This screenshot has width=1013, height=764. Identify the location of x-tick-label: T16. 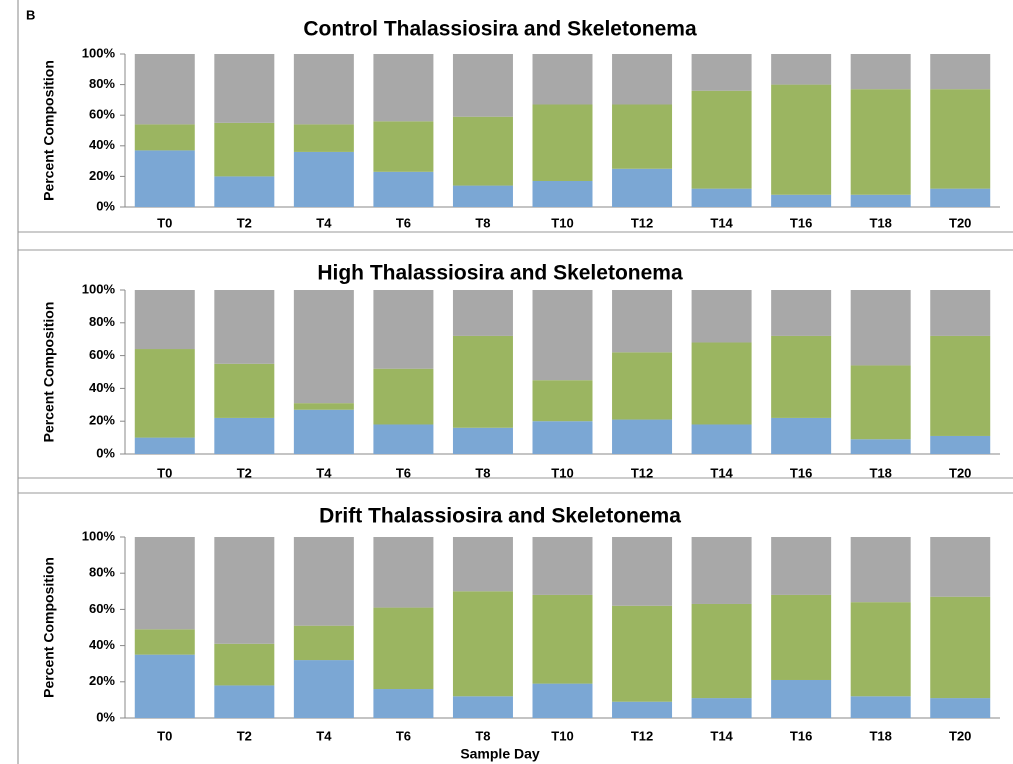
(801, 735).